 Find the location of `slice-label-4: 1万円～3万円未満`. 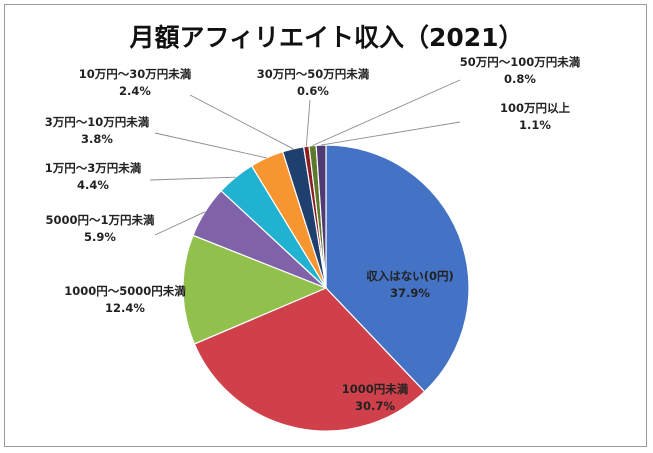

slice-label-4: 1万円～3万円未満 is located at coordinates (93, 168).